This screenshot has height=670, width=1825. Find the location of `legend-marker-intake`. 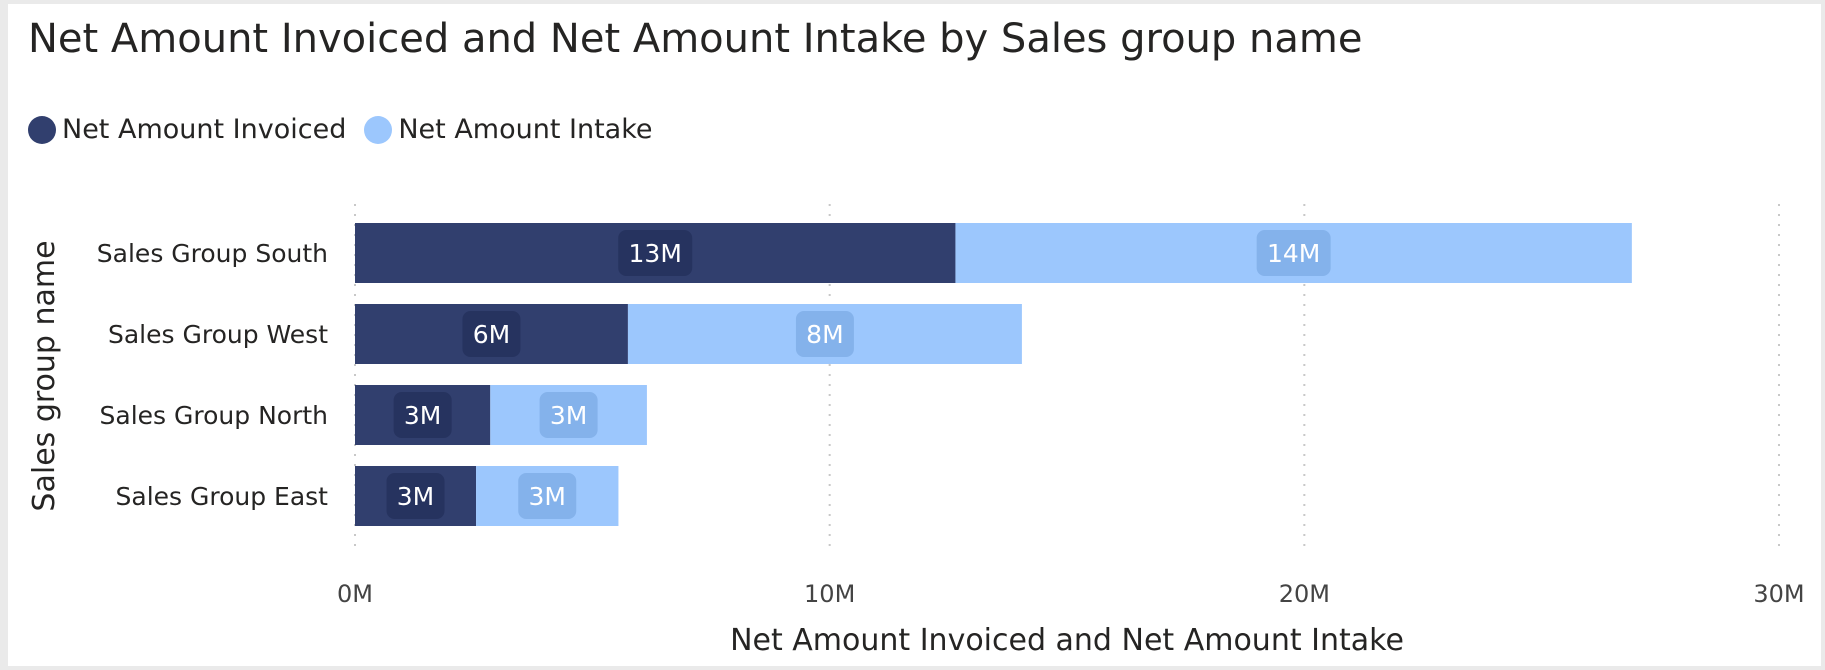

legend-marker-intake is located at coordinates (378, 129).